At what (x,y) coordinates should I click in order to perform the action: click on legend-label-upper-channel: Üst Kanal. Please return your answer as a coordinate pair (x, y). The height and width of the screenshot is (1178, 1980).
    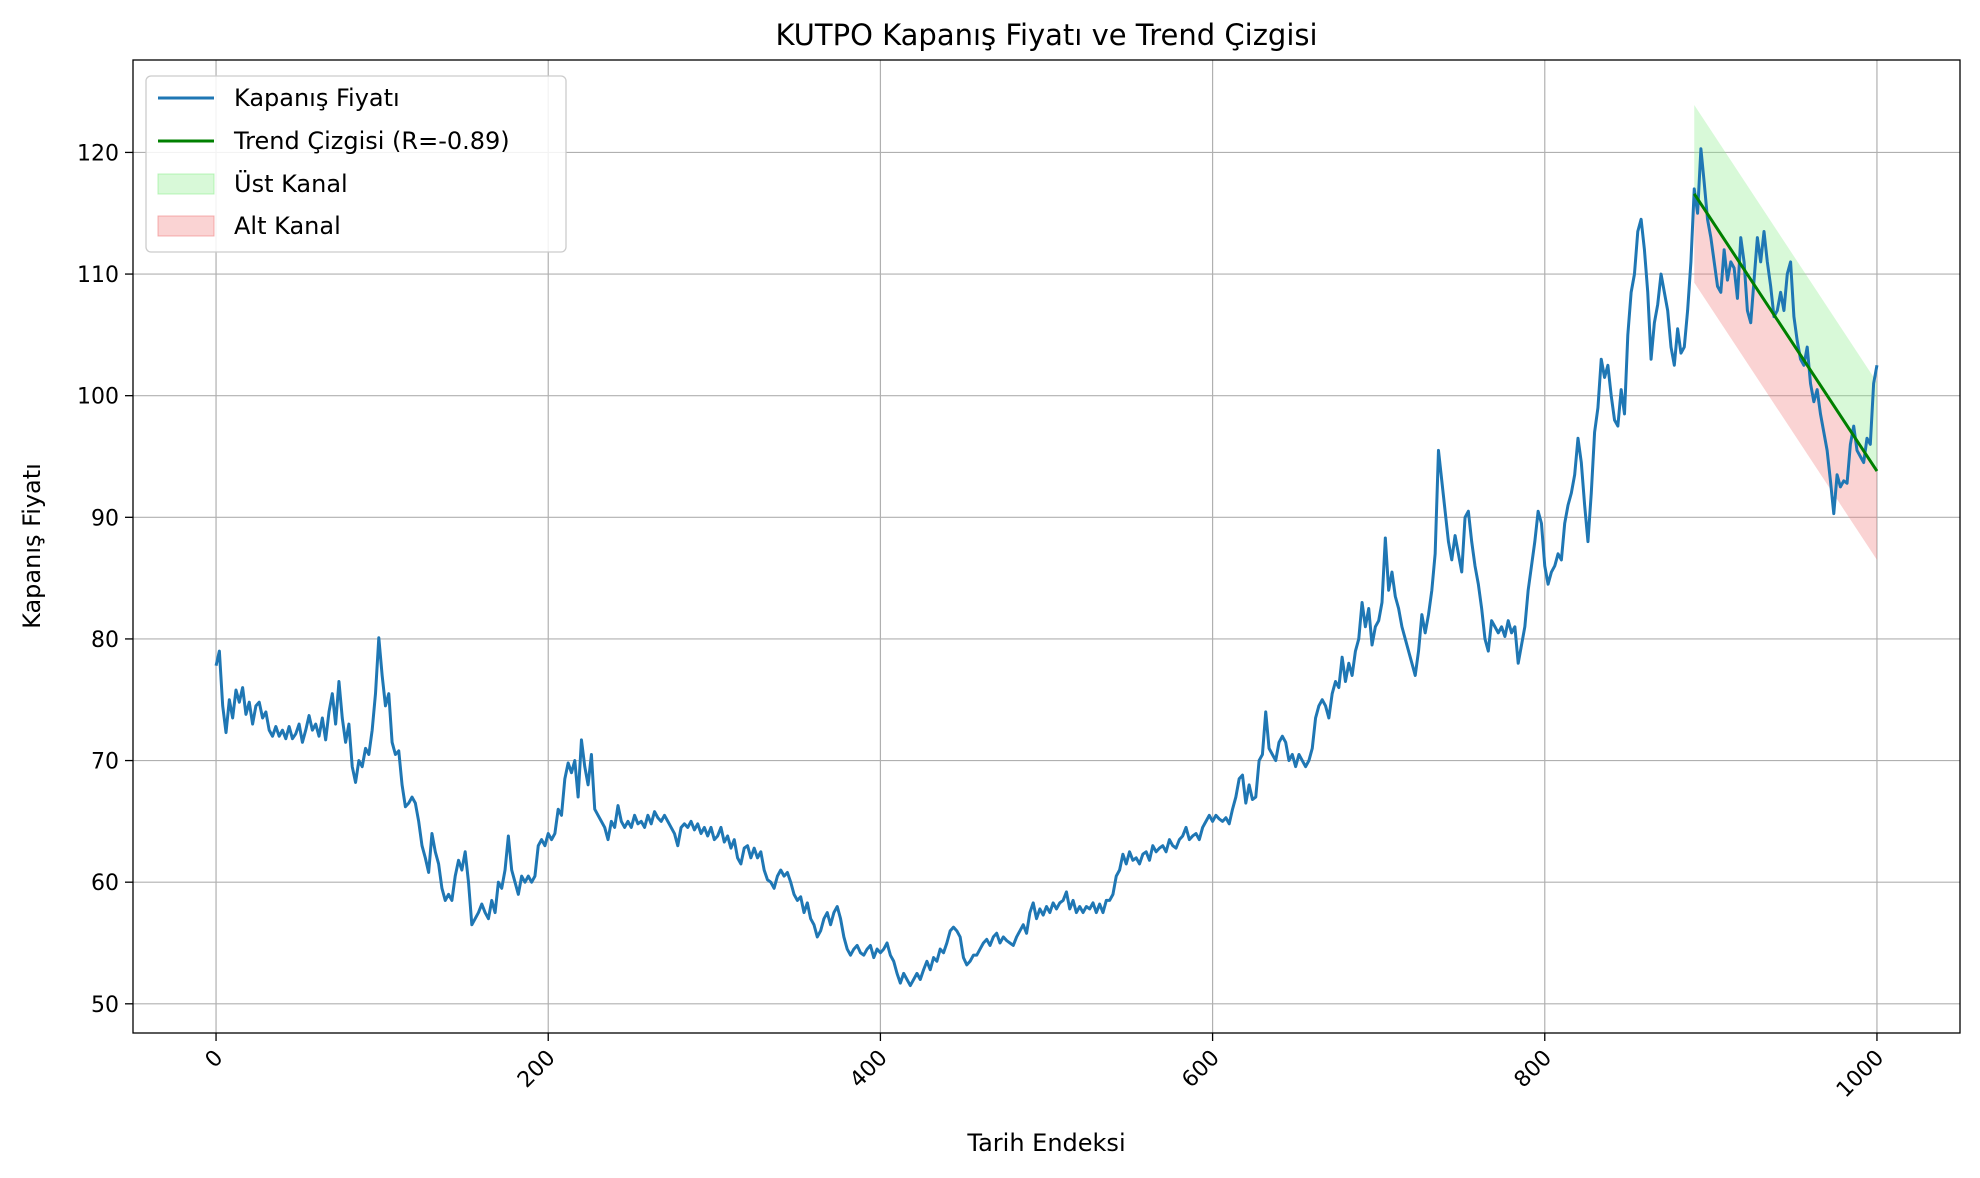
    Looking at the image, I should click on (291, 183).